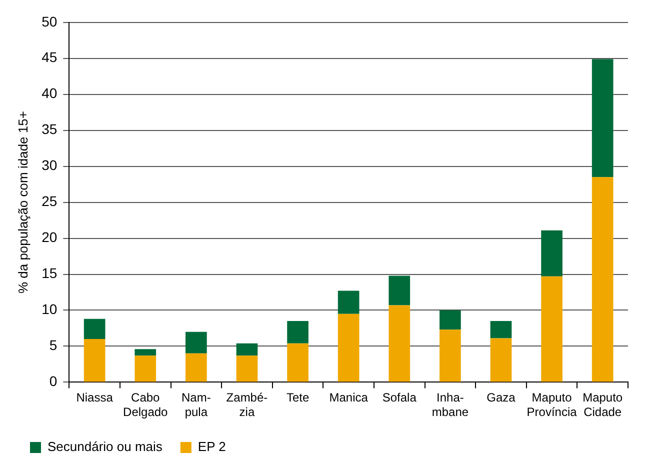 The image size is (648, 472). Describe the element at coordinates (53, 345) in the screenshot. I see `y-tick-label: 5` at that location.